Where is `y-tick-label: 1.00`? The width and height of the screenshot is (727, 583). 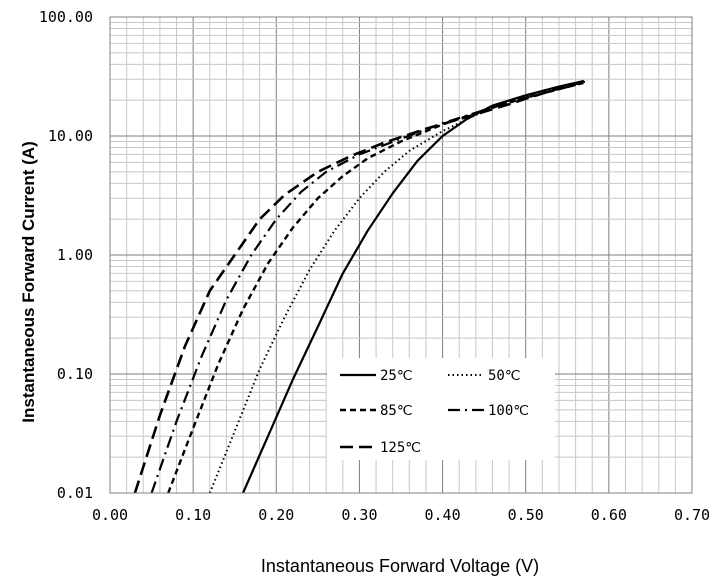 y-tick-label: 1.00 is located at coordinates (75, 255).